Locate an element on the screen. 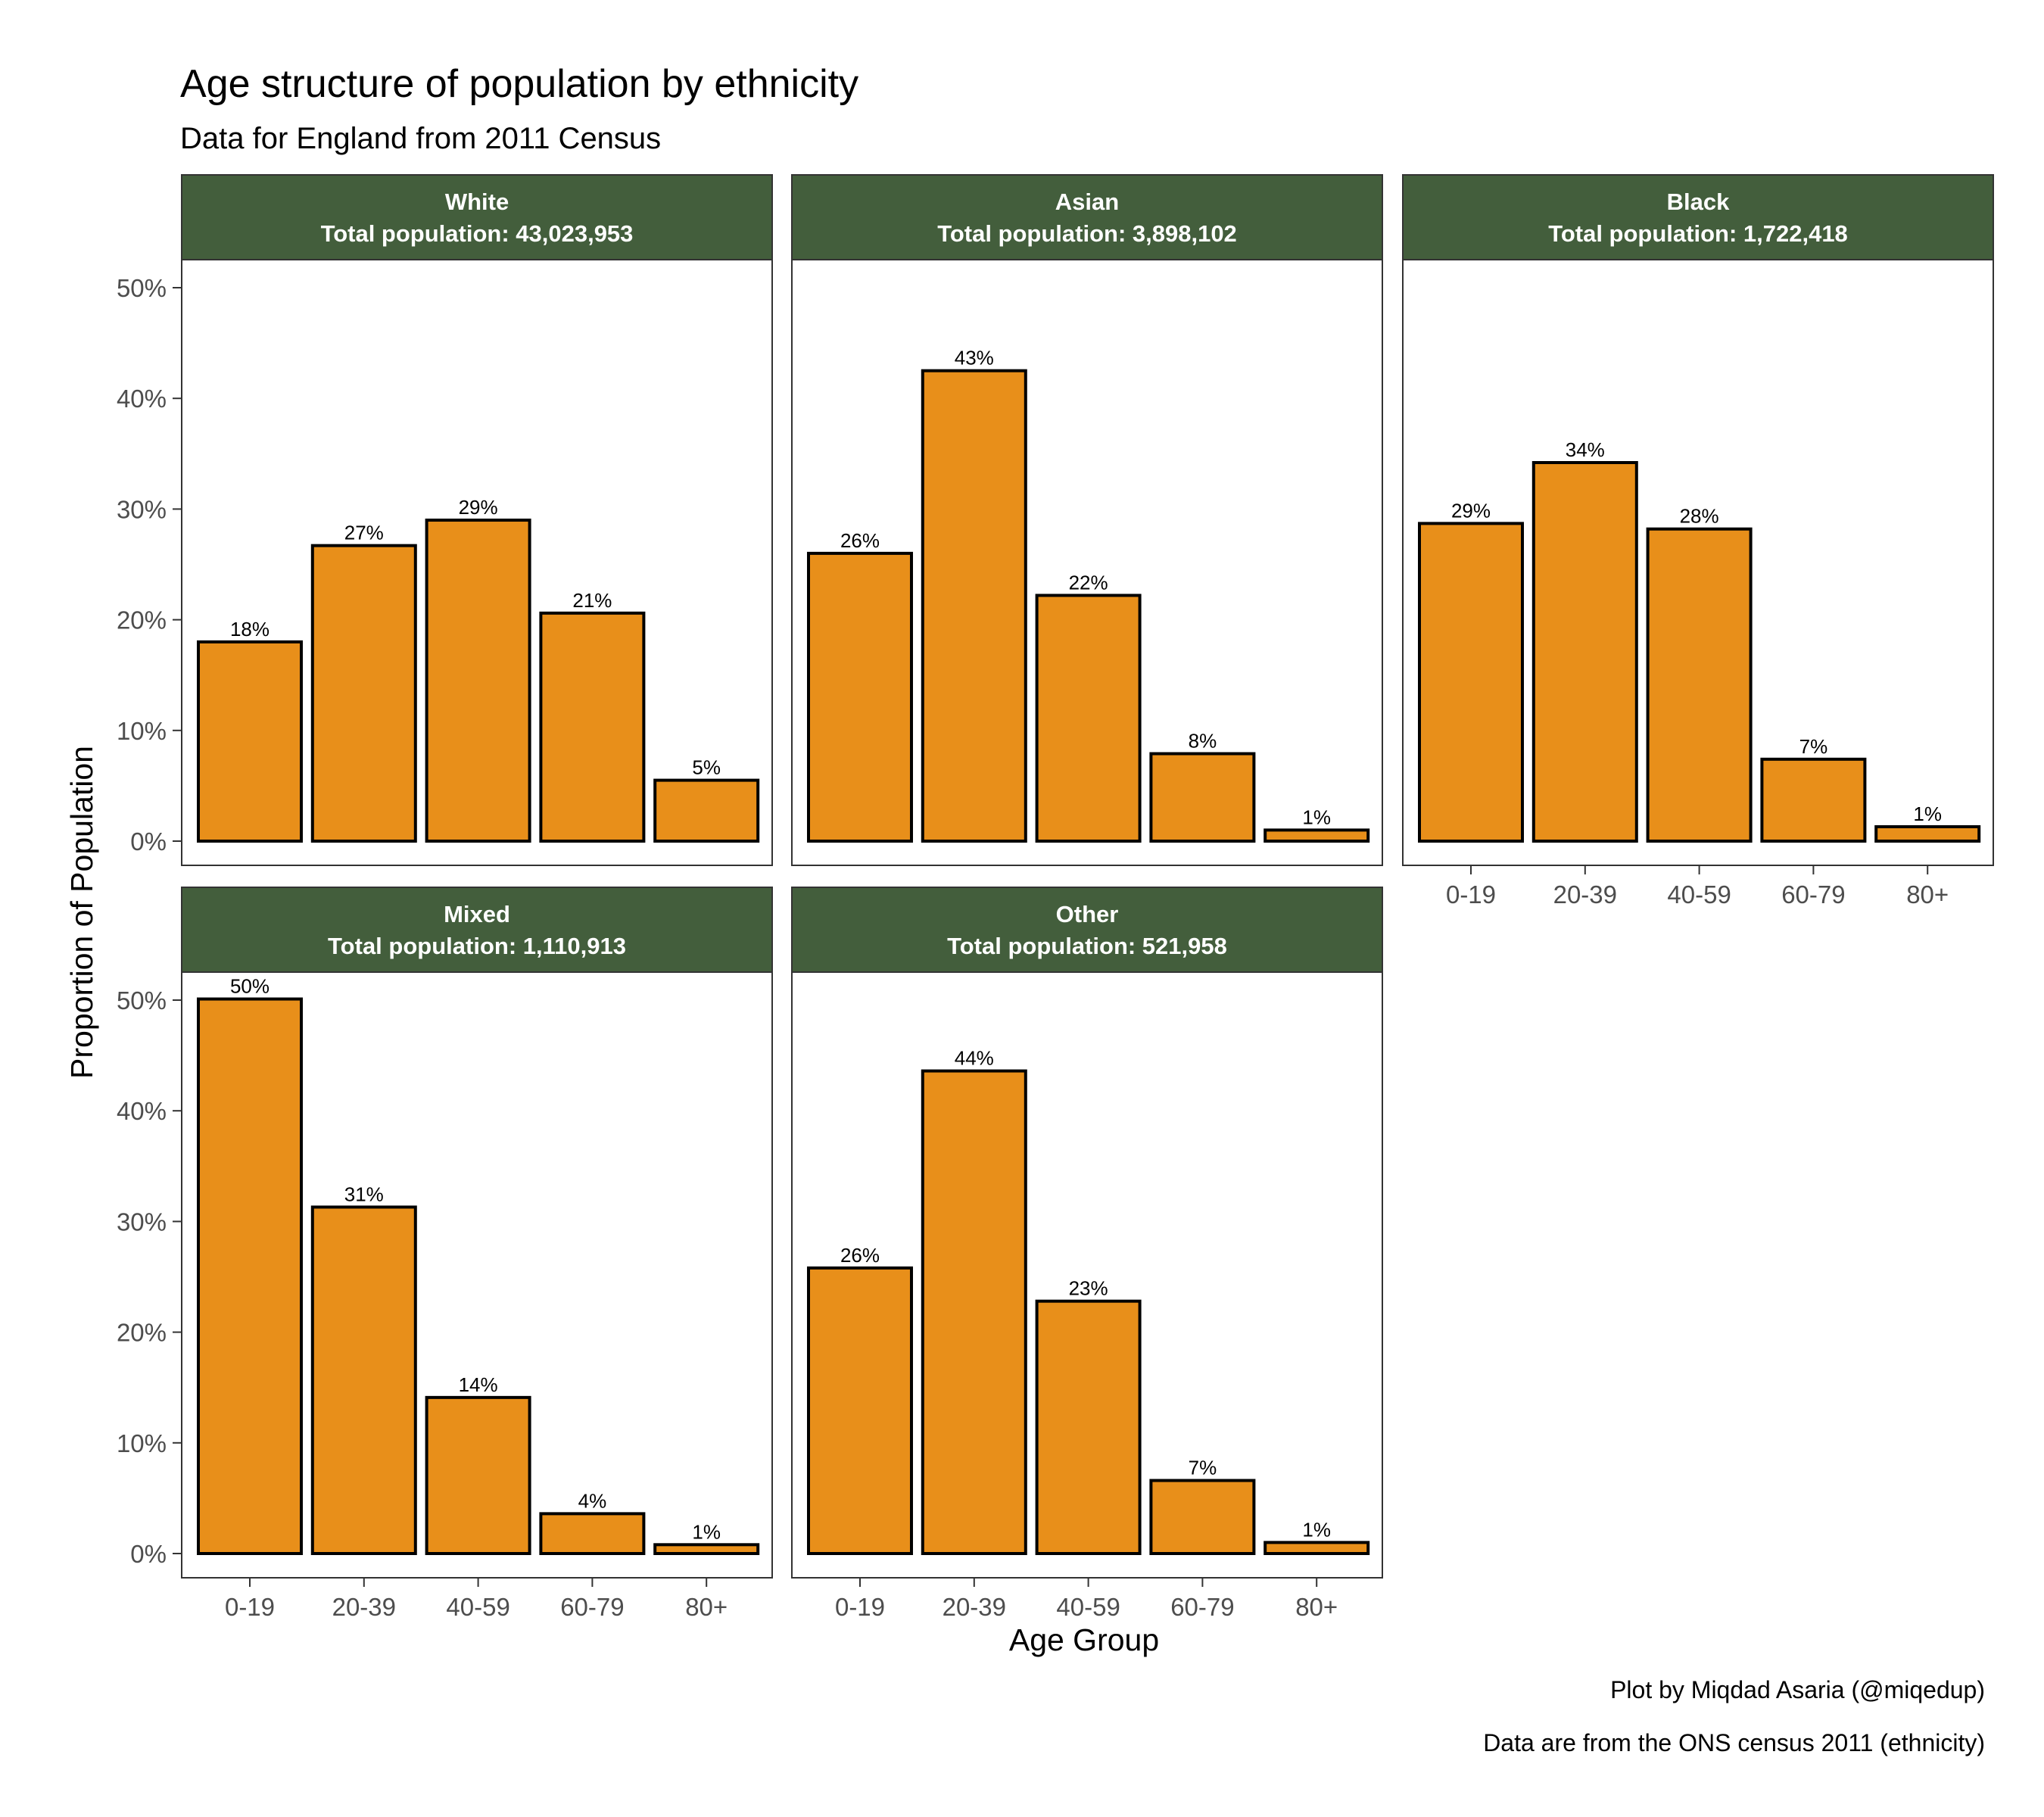 Image resolution: width=2044 pixels, height=1817 pixels. bar-value-label: 4% is located at coordinates (592, 1500).